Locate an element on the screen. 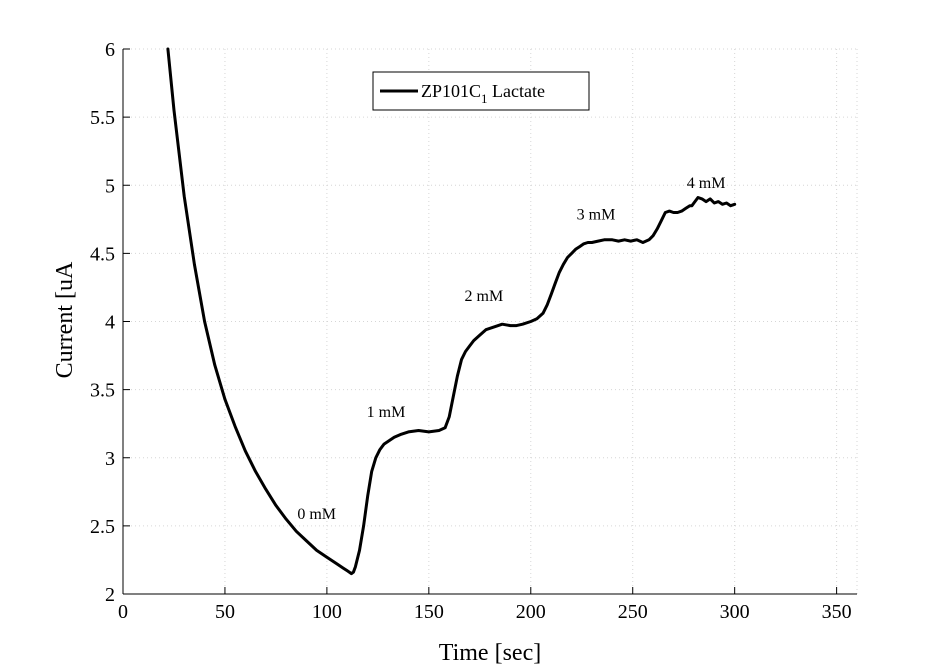 The height and width of the screenshot is (667, 949). x-tick-label: 250 is located at coordinates (633, 612).